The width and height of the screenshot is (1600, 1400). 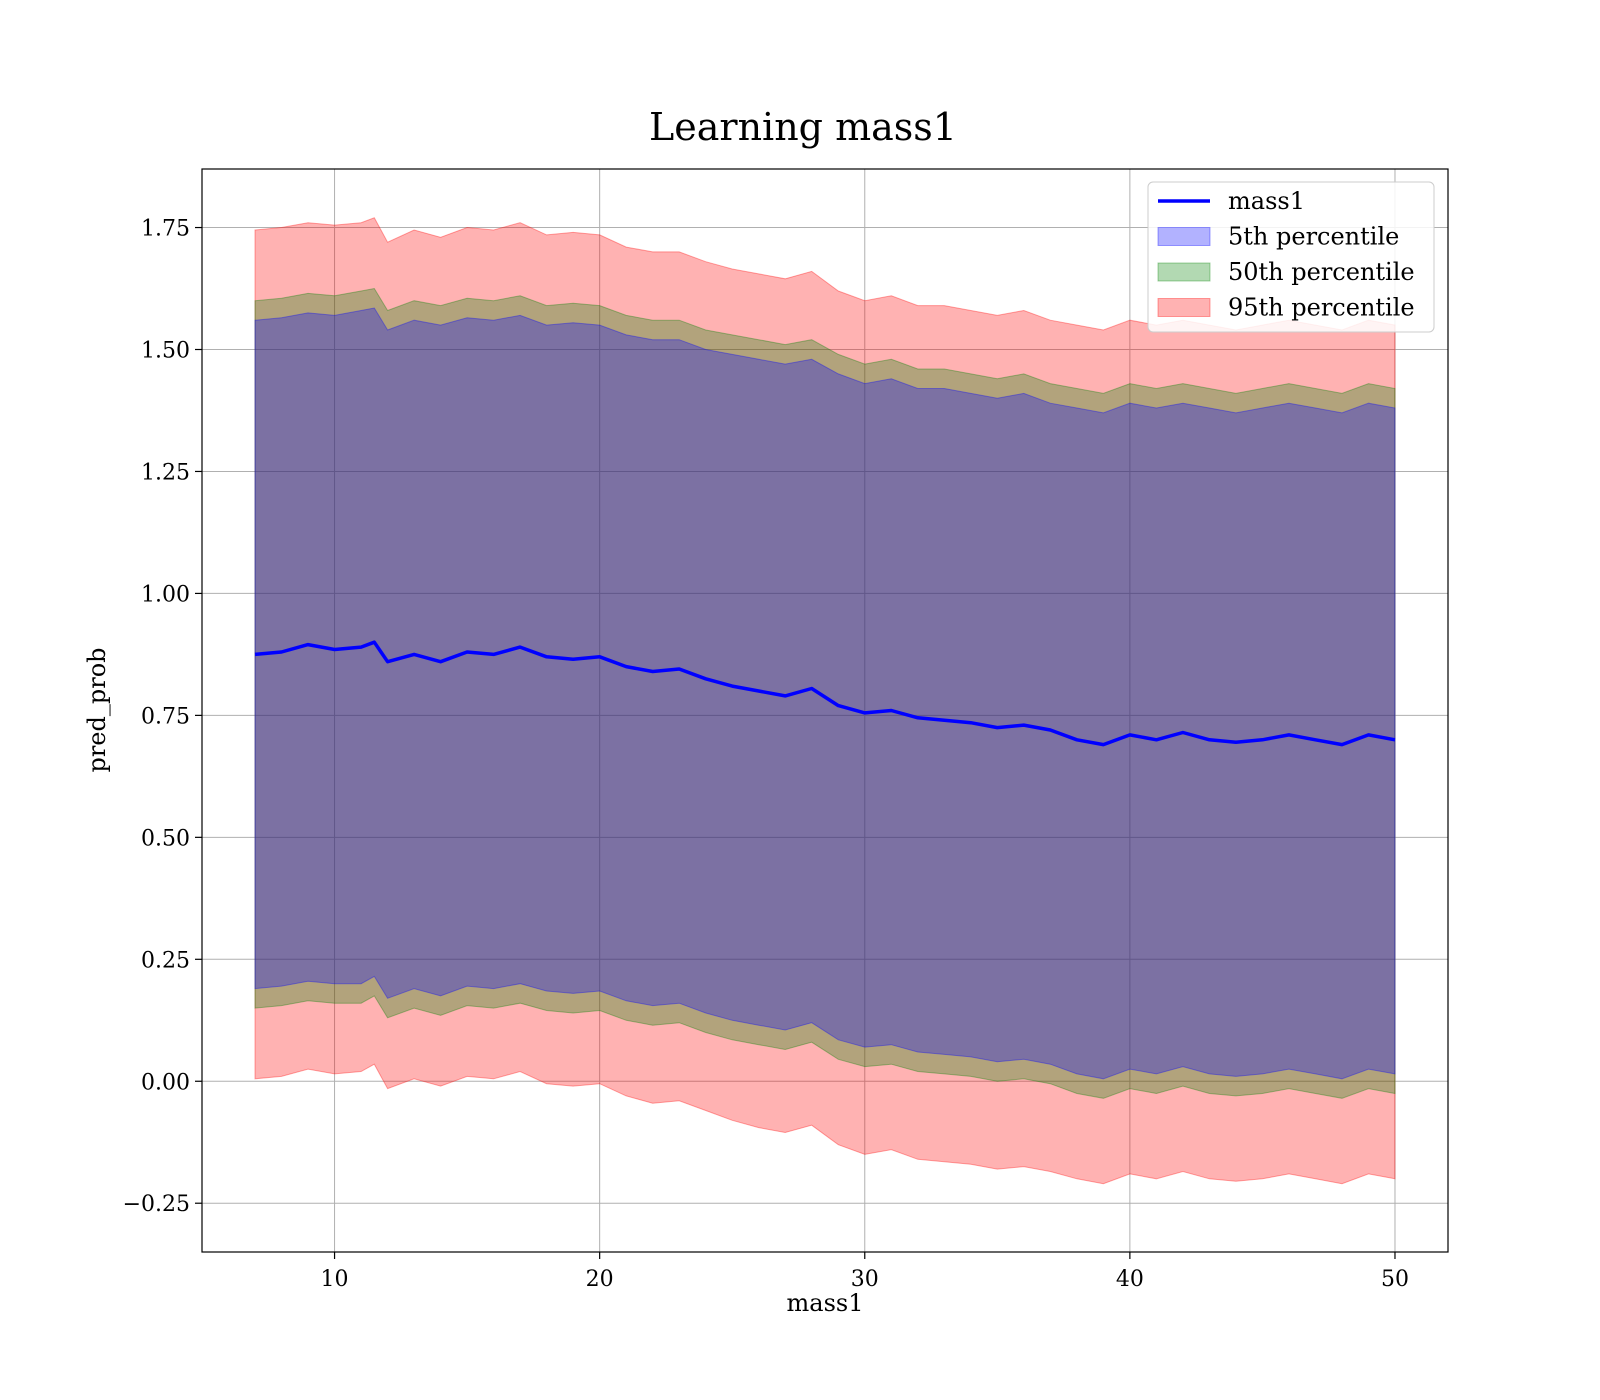 I want to click on legend-label-mass1: mass1, so click(x=1266, y=201).